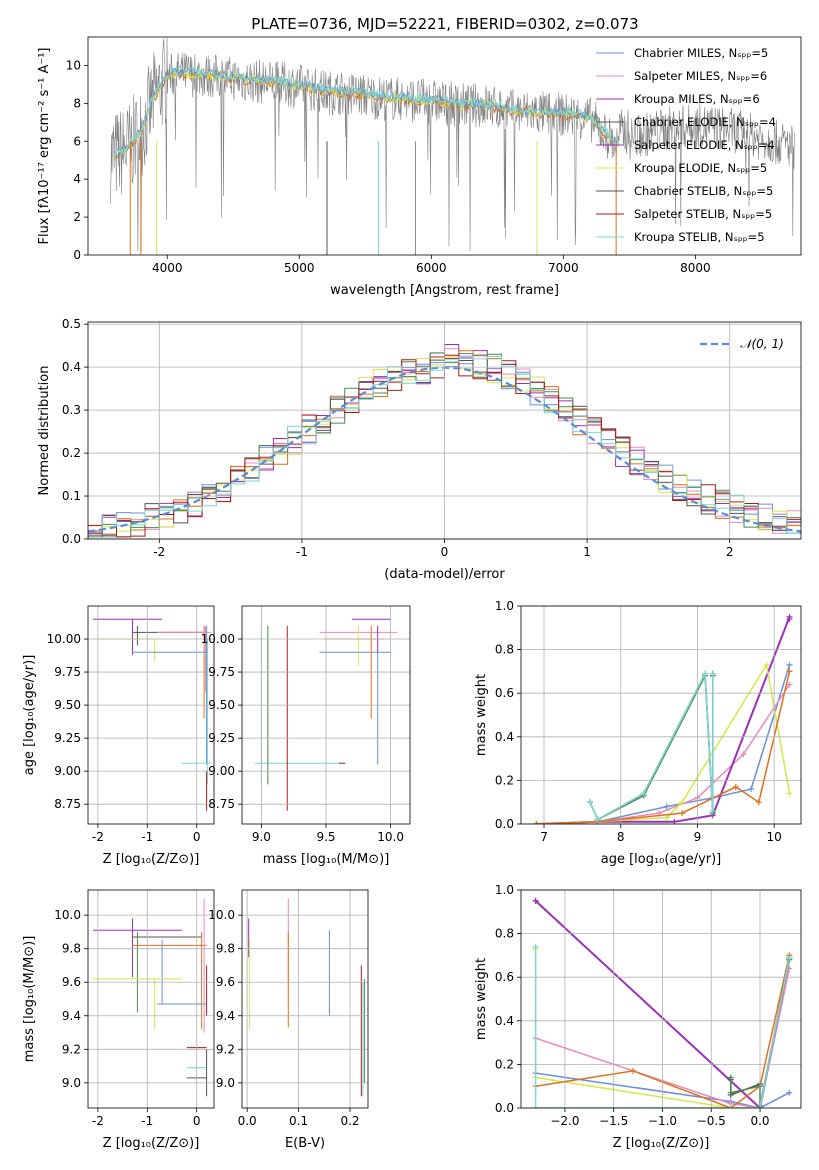 This screenshot has height=1170, width=819. I want to click on x-axis-label: age [log₁₀(age/yr)], so click(661, 859).